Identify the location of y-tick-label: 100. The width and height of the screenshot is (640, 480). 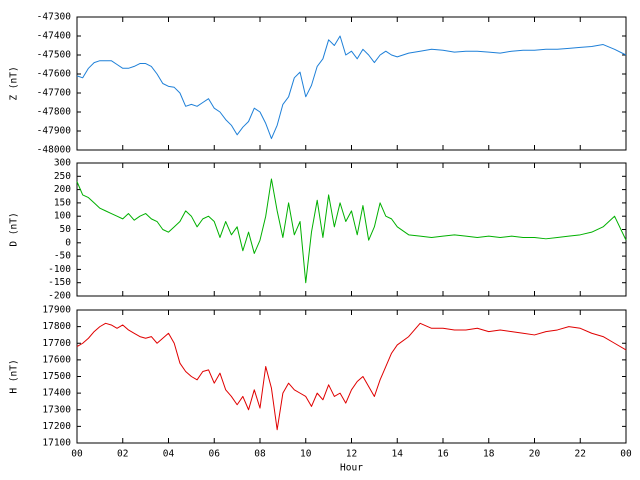
(62, 216).